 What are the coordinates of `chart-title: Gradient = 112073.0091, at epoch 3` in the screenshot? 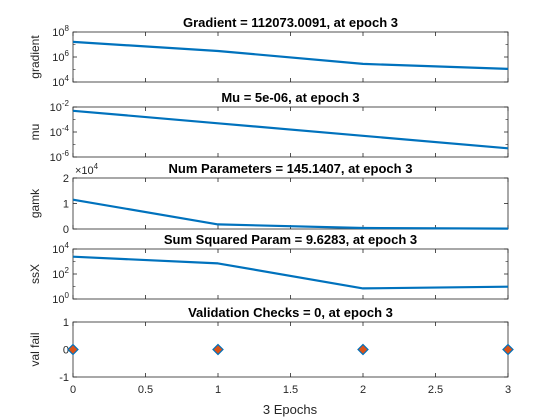 It's located at (290, 22).